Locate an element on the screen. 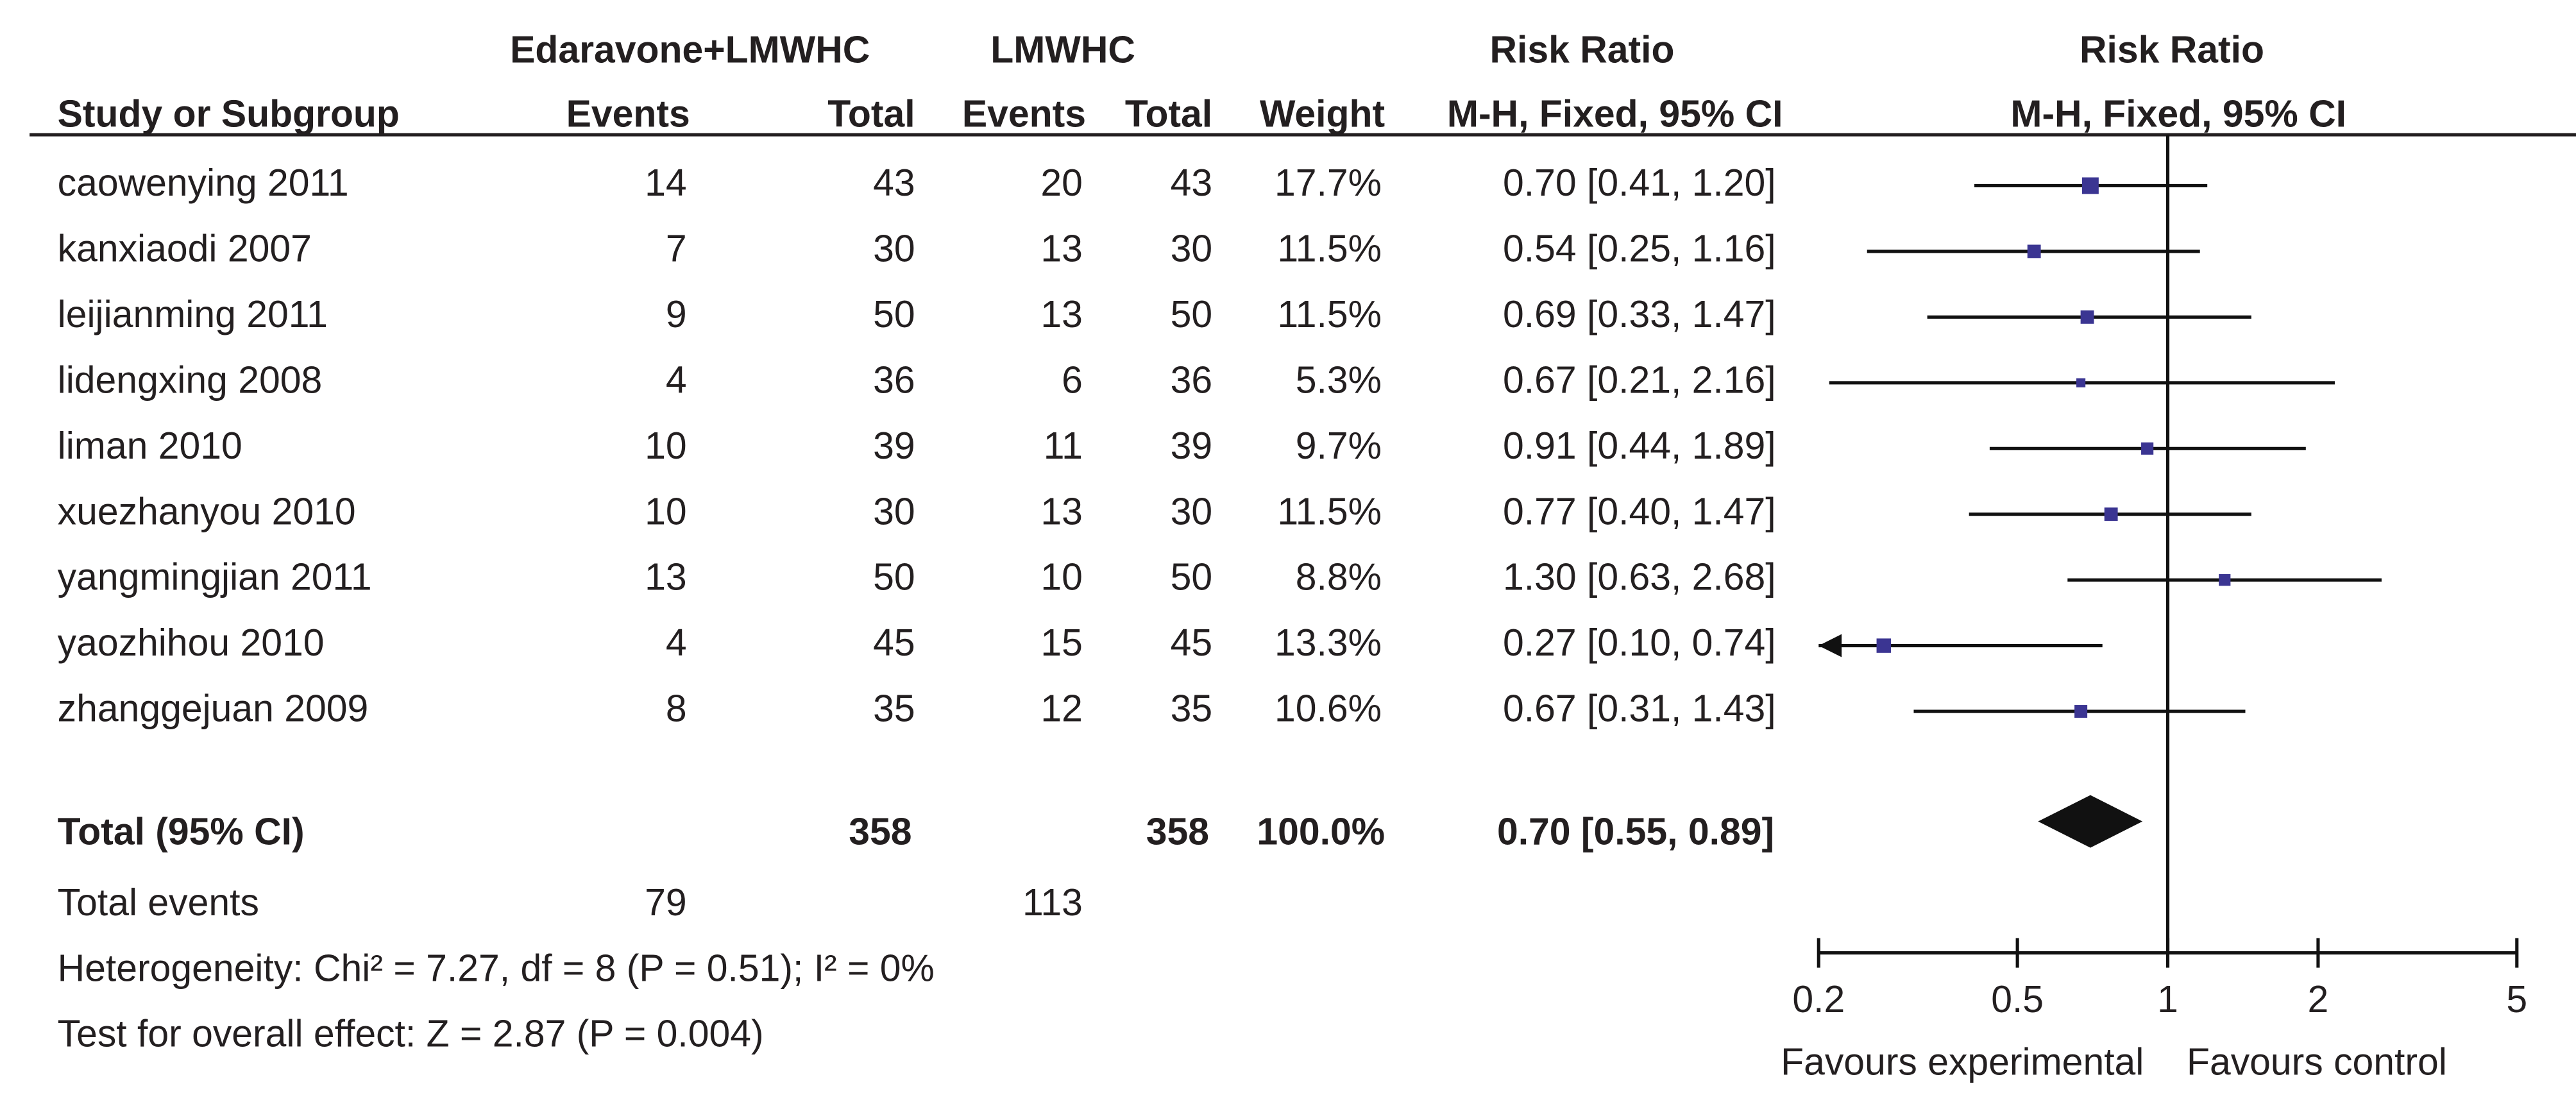 The width and height of the screenshot is (2576, 1118). cell: 4 is located at coordinates (676, 643).